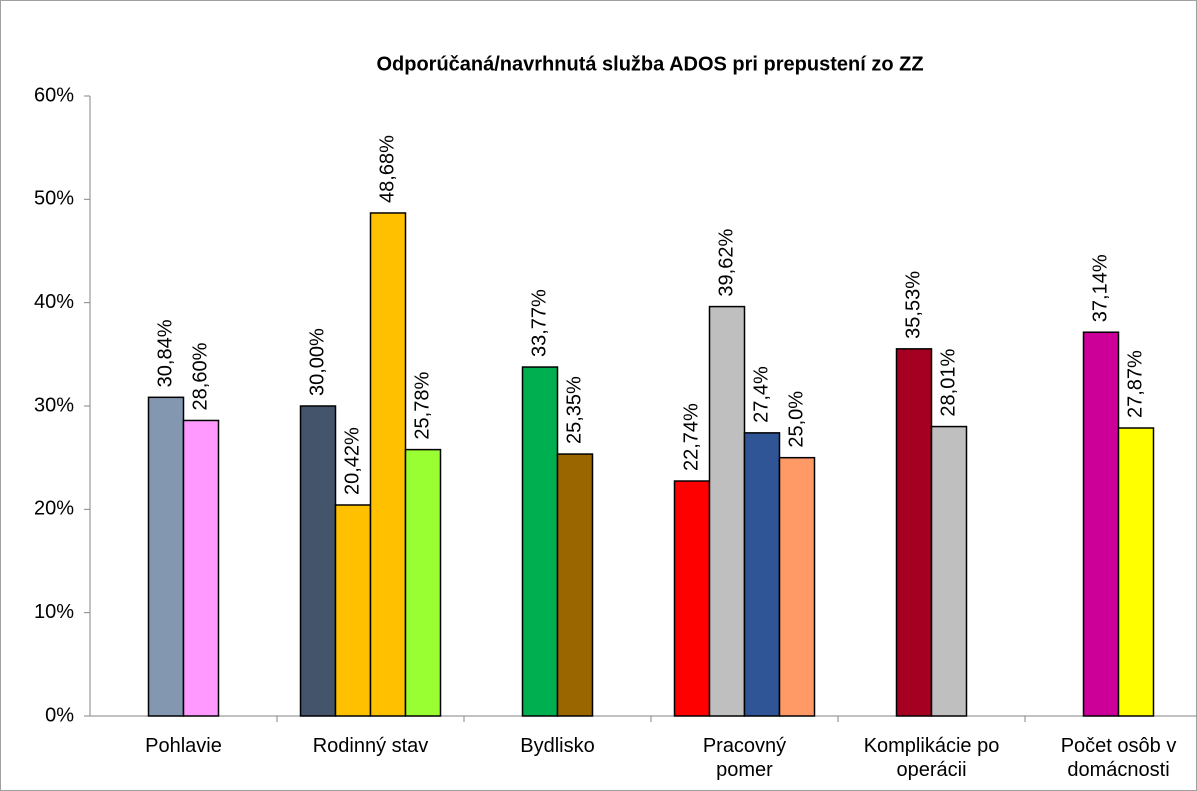  Describe the element at coordinates (574, 410) in the screenshot. I see `value-label: 25,35%` at that location.